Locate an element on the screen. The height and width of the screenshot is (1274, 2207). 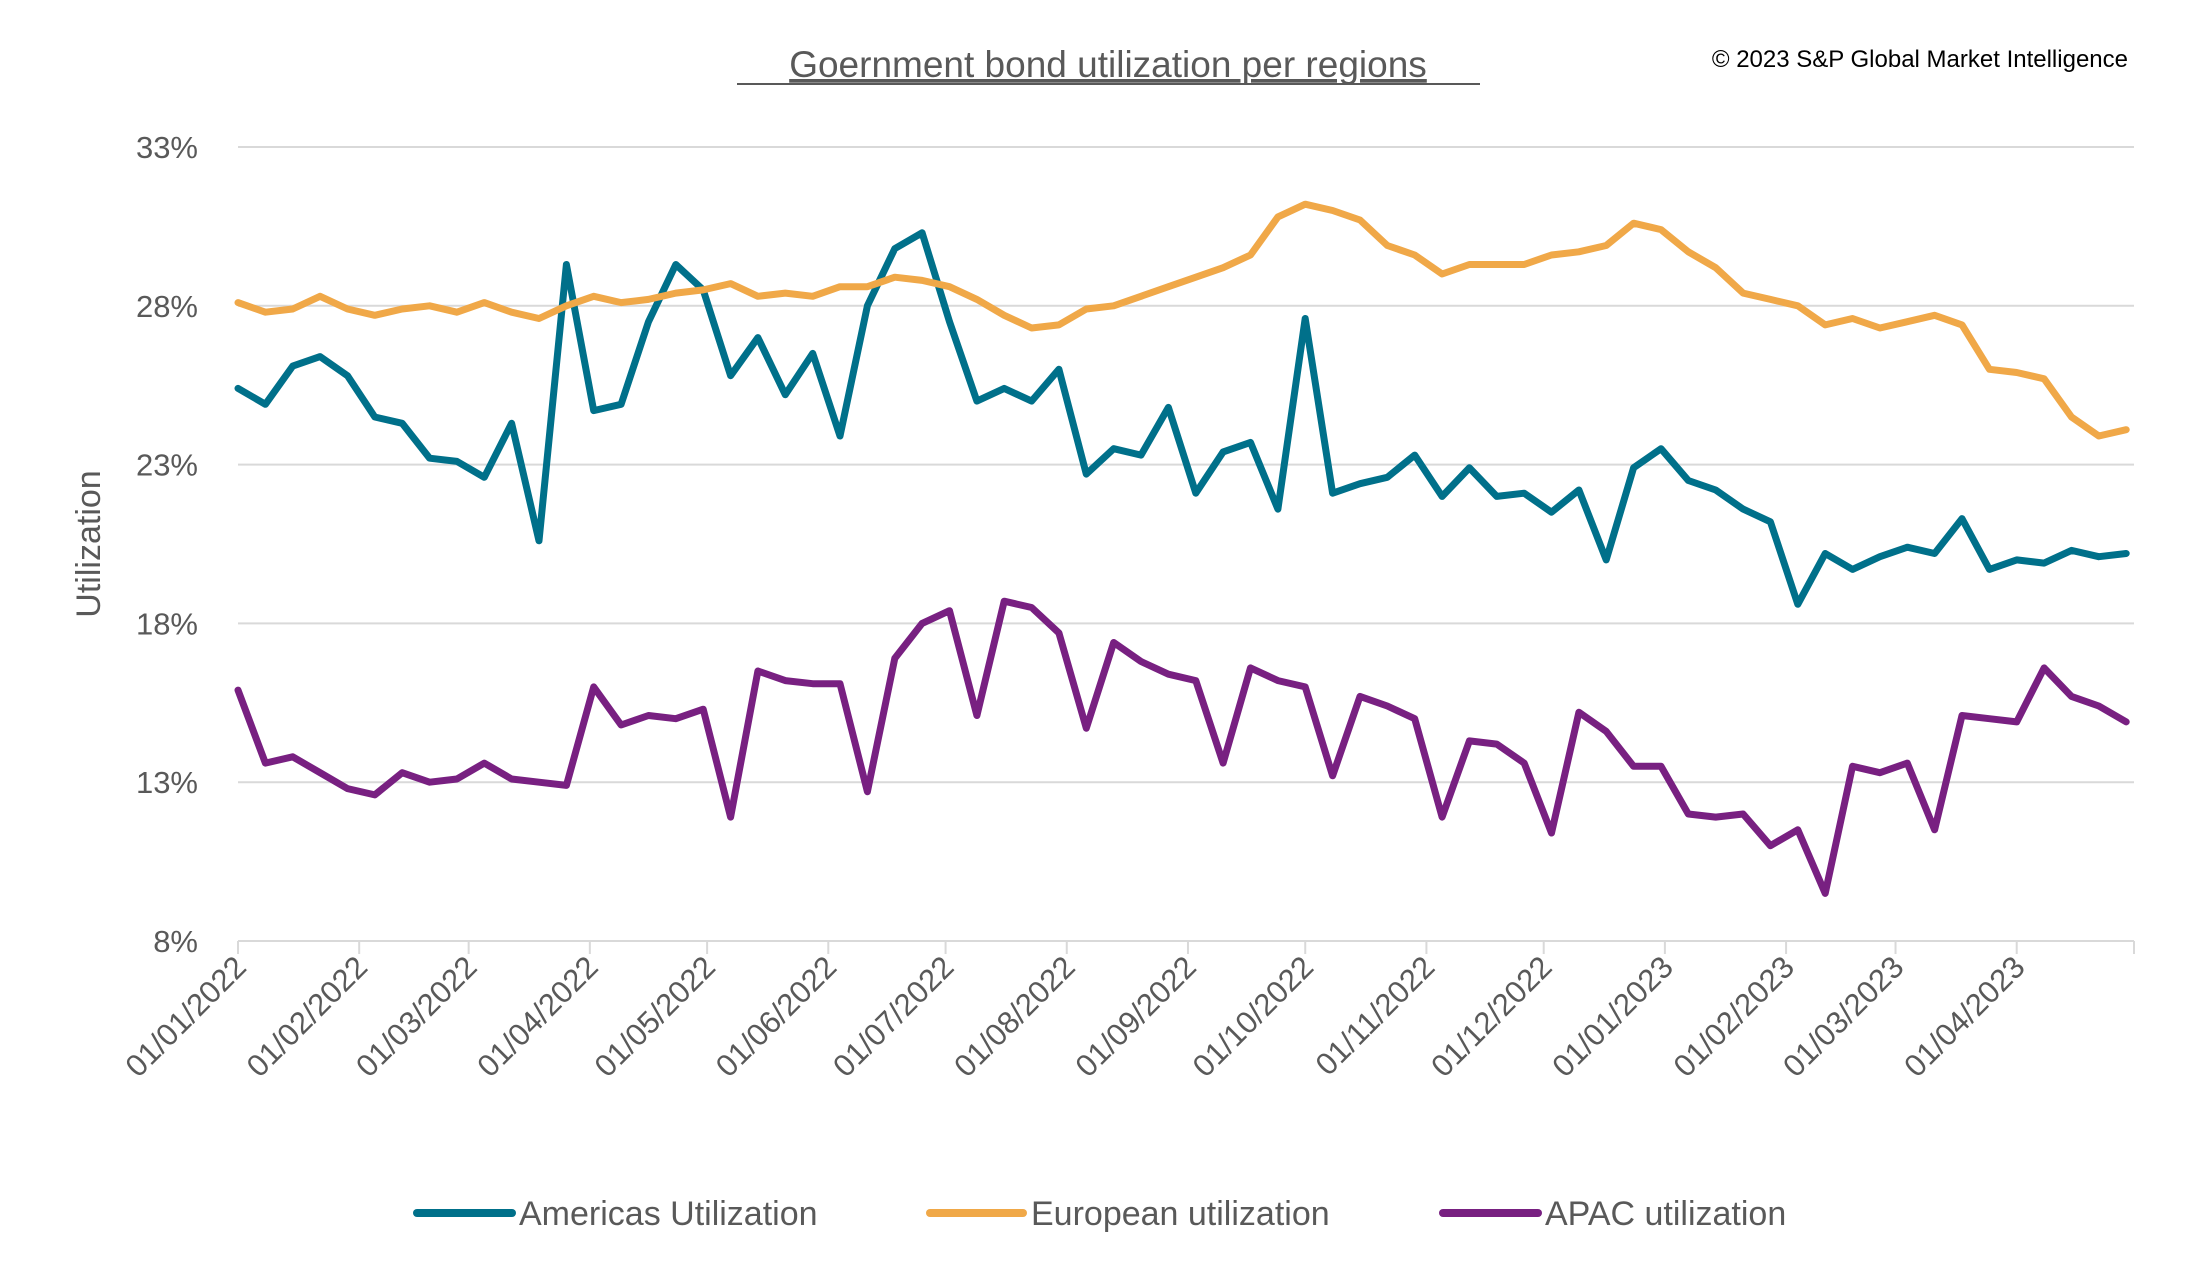
y-tick-label: 33% is located at coordinates (167, 147).